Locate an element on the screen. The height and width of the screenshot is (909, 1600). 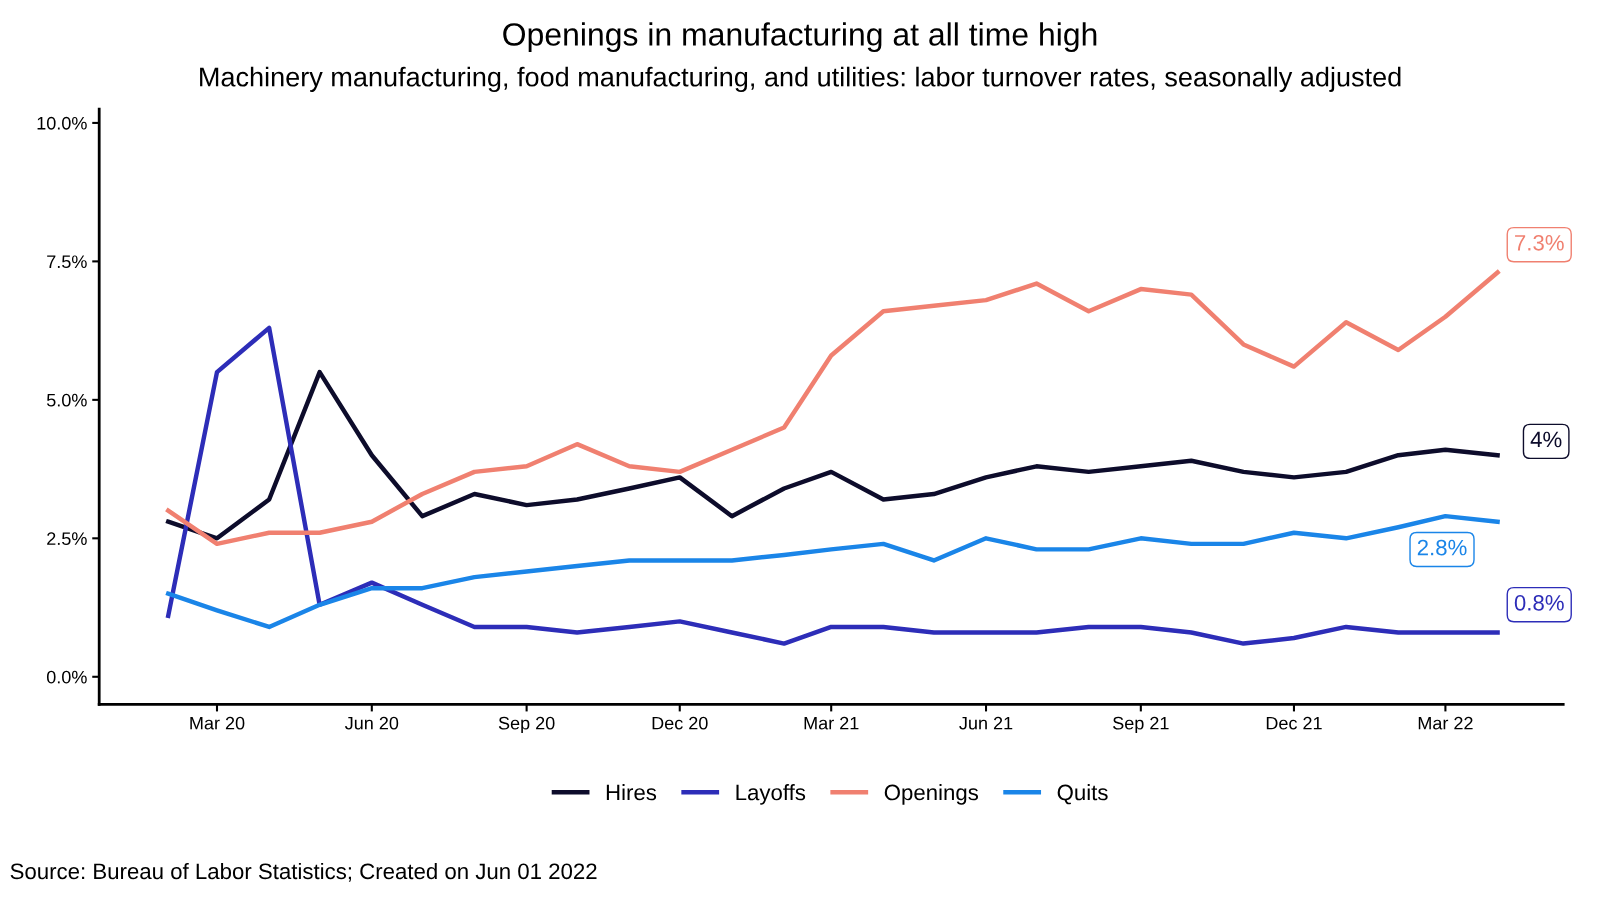
x-tick-label: Jun 21 is located at coordinates (986, 723).